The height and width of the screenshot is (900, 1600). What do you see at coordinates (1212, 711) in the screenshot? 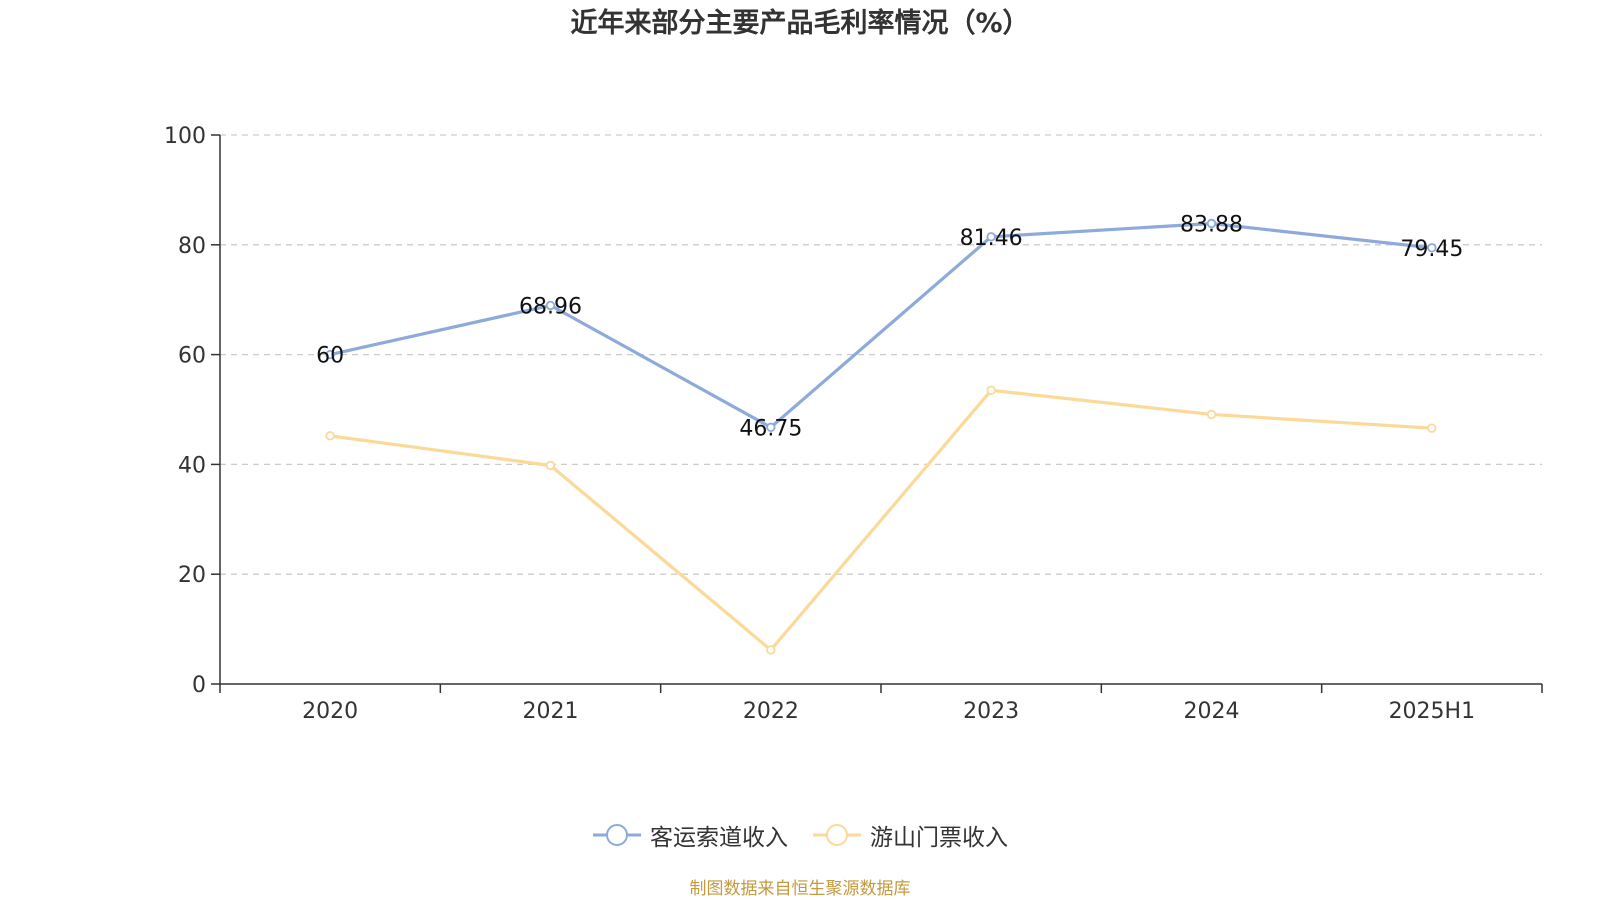
I see `x-tick-label: 2024` at bounding box center [1212, 711].